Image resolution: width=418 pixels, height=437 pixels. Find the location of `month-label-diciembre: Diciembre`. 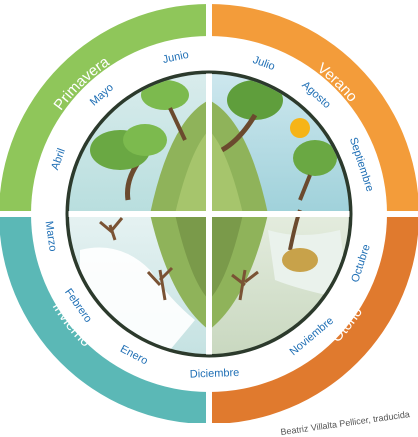

month-label-diciembre: Diciembre is located at coordinates (215, 374).